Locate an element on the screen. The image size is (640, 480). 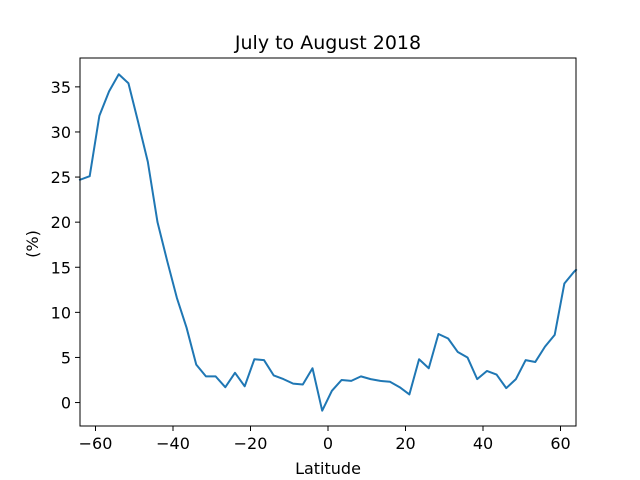
x-tick-label-0: −60 is located at coordinates (96, 443).